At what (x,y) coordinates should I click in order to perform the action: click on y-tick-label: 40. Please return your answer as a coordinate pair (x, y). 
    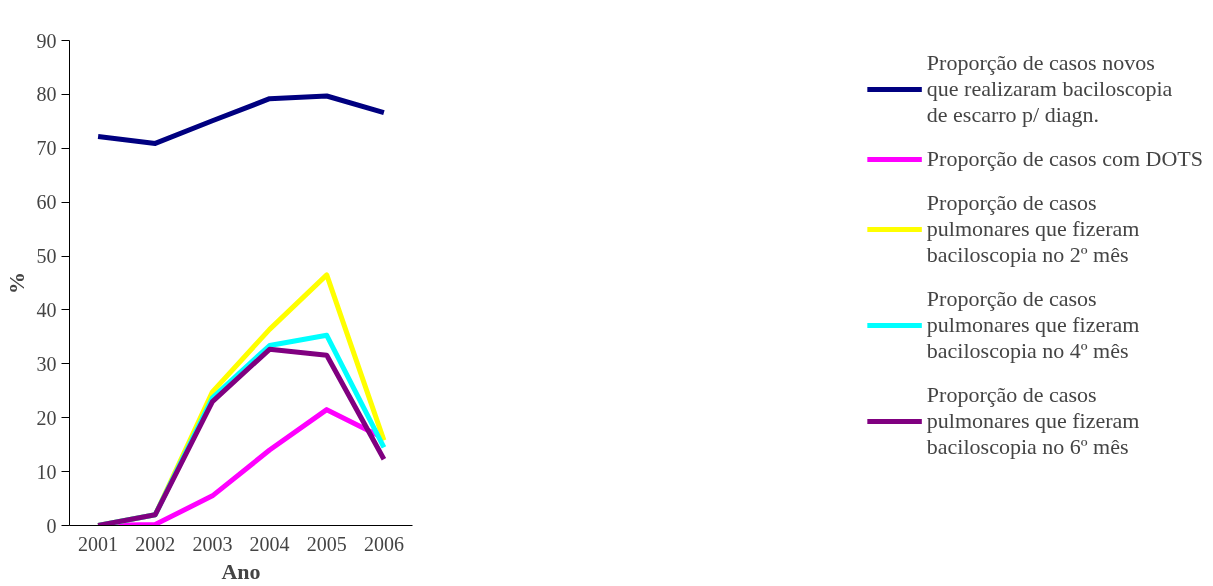
    Looking at the image, I should click on (46, 309).